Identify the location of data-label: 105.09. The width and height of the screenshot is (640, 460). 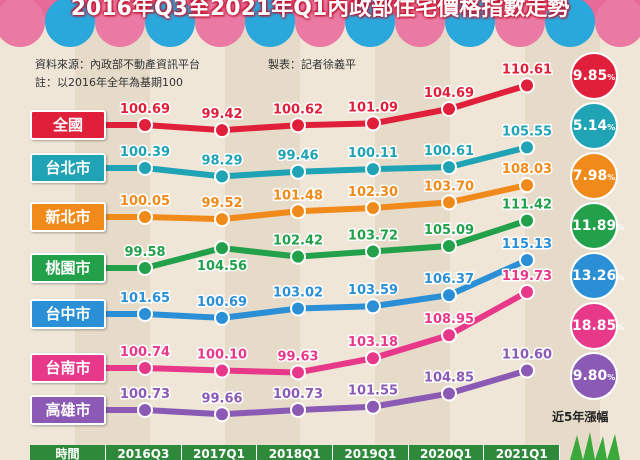
(449, 230).